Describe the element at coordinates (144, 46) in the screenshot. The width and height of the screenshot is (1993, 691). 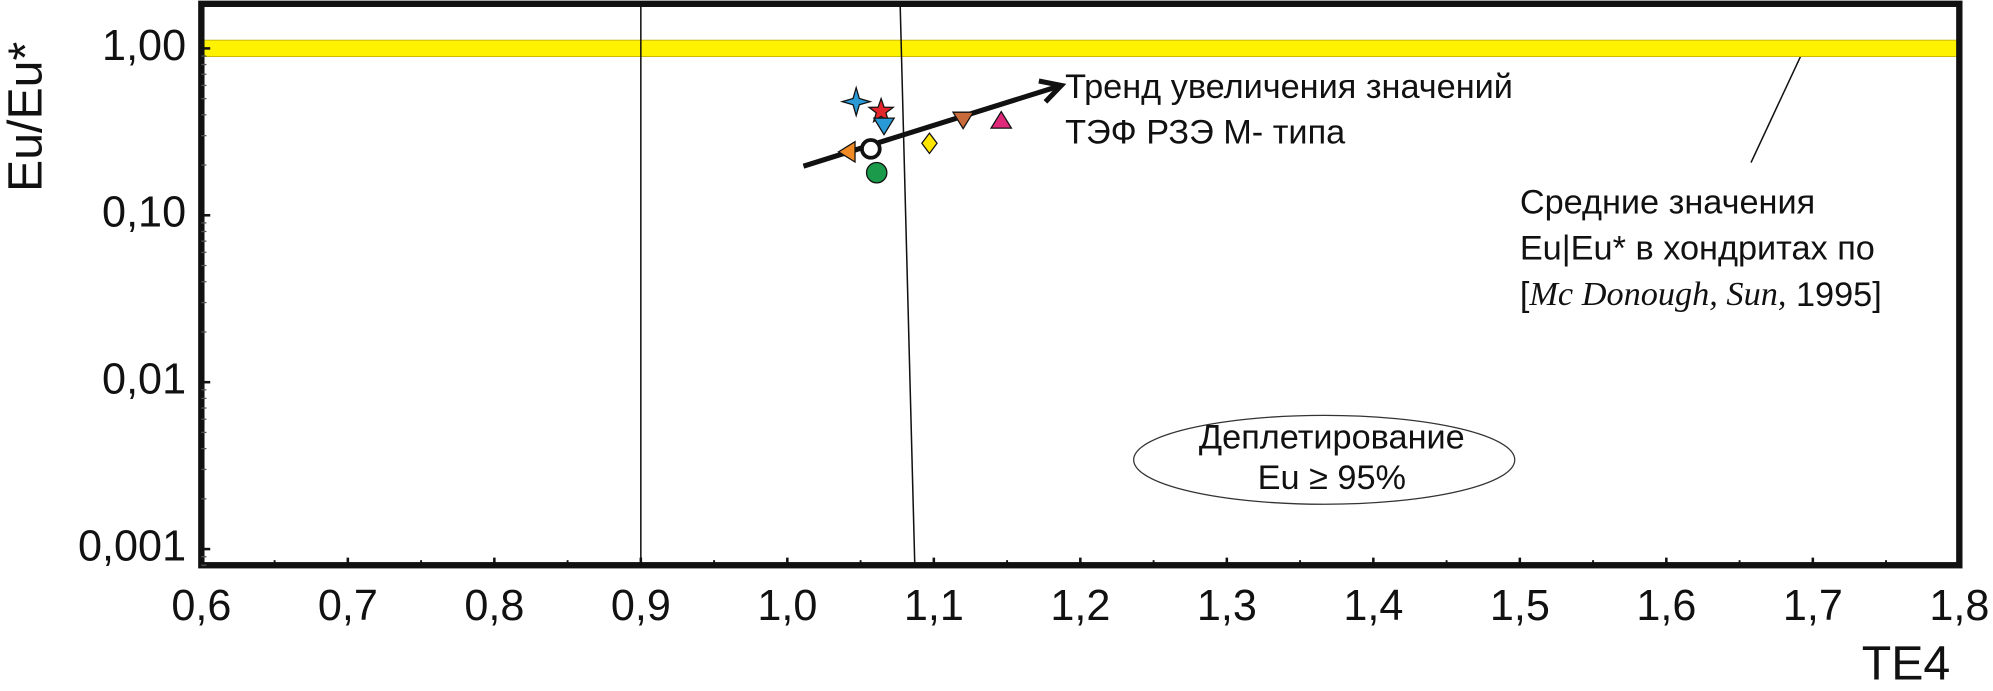
I see `y-tick-label: 1,00` at that location.